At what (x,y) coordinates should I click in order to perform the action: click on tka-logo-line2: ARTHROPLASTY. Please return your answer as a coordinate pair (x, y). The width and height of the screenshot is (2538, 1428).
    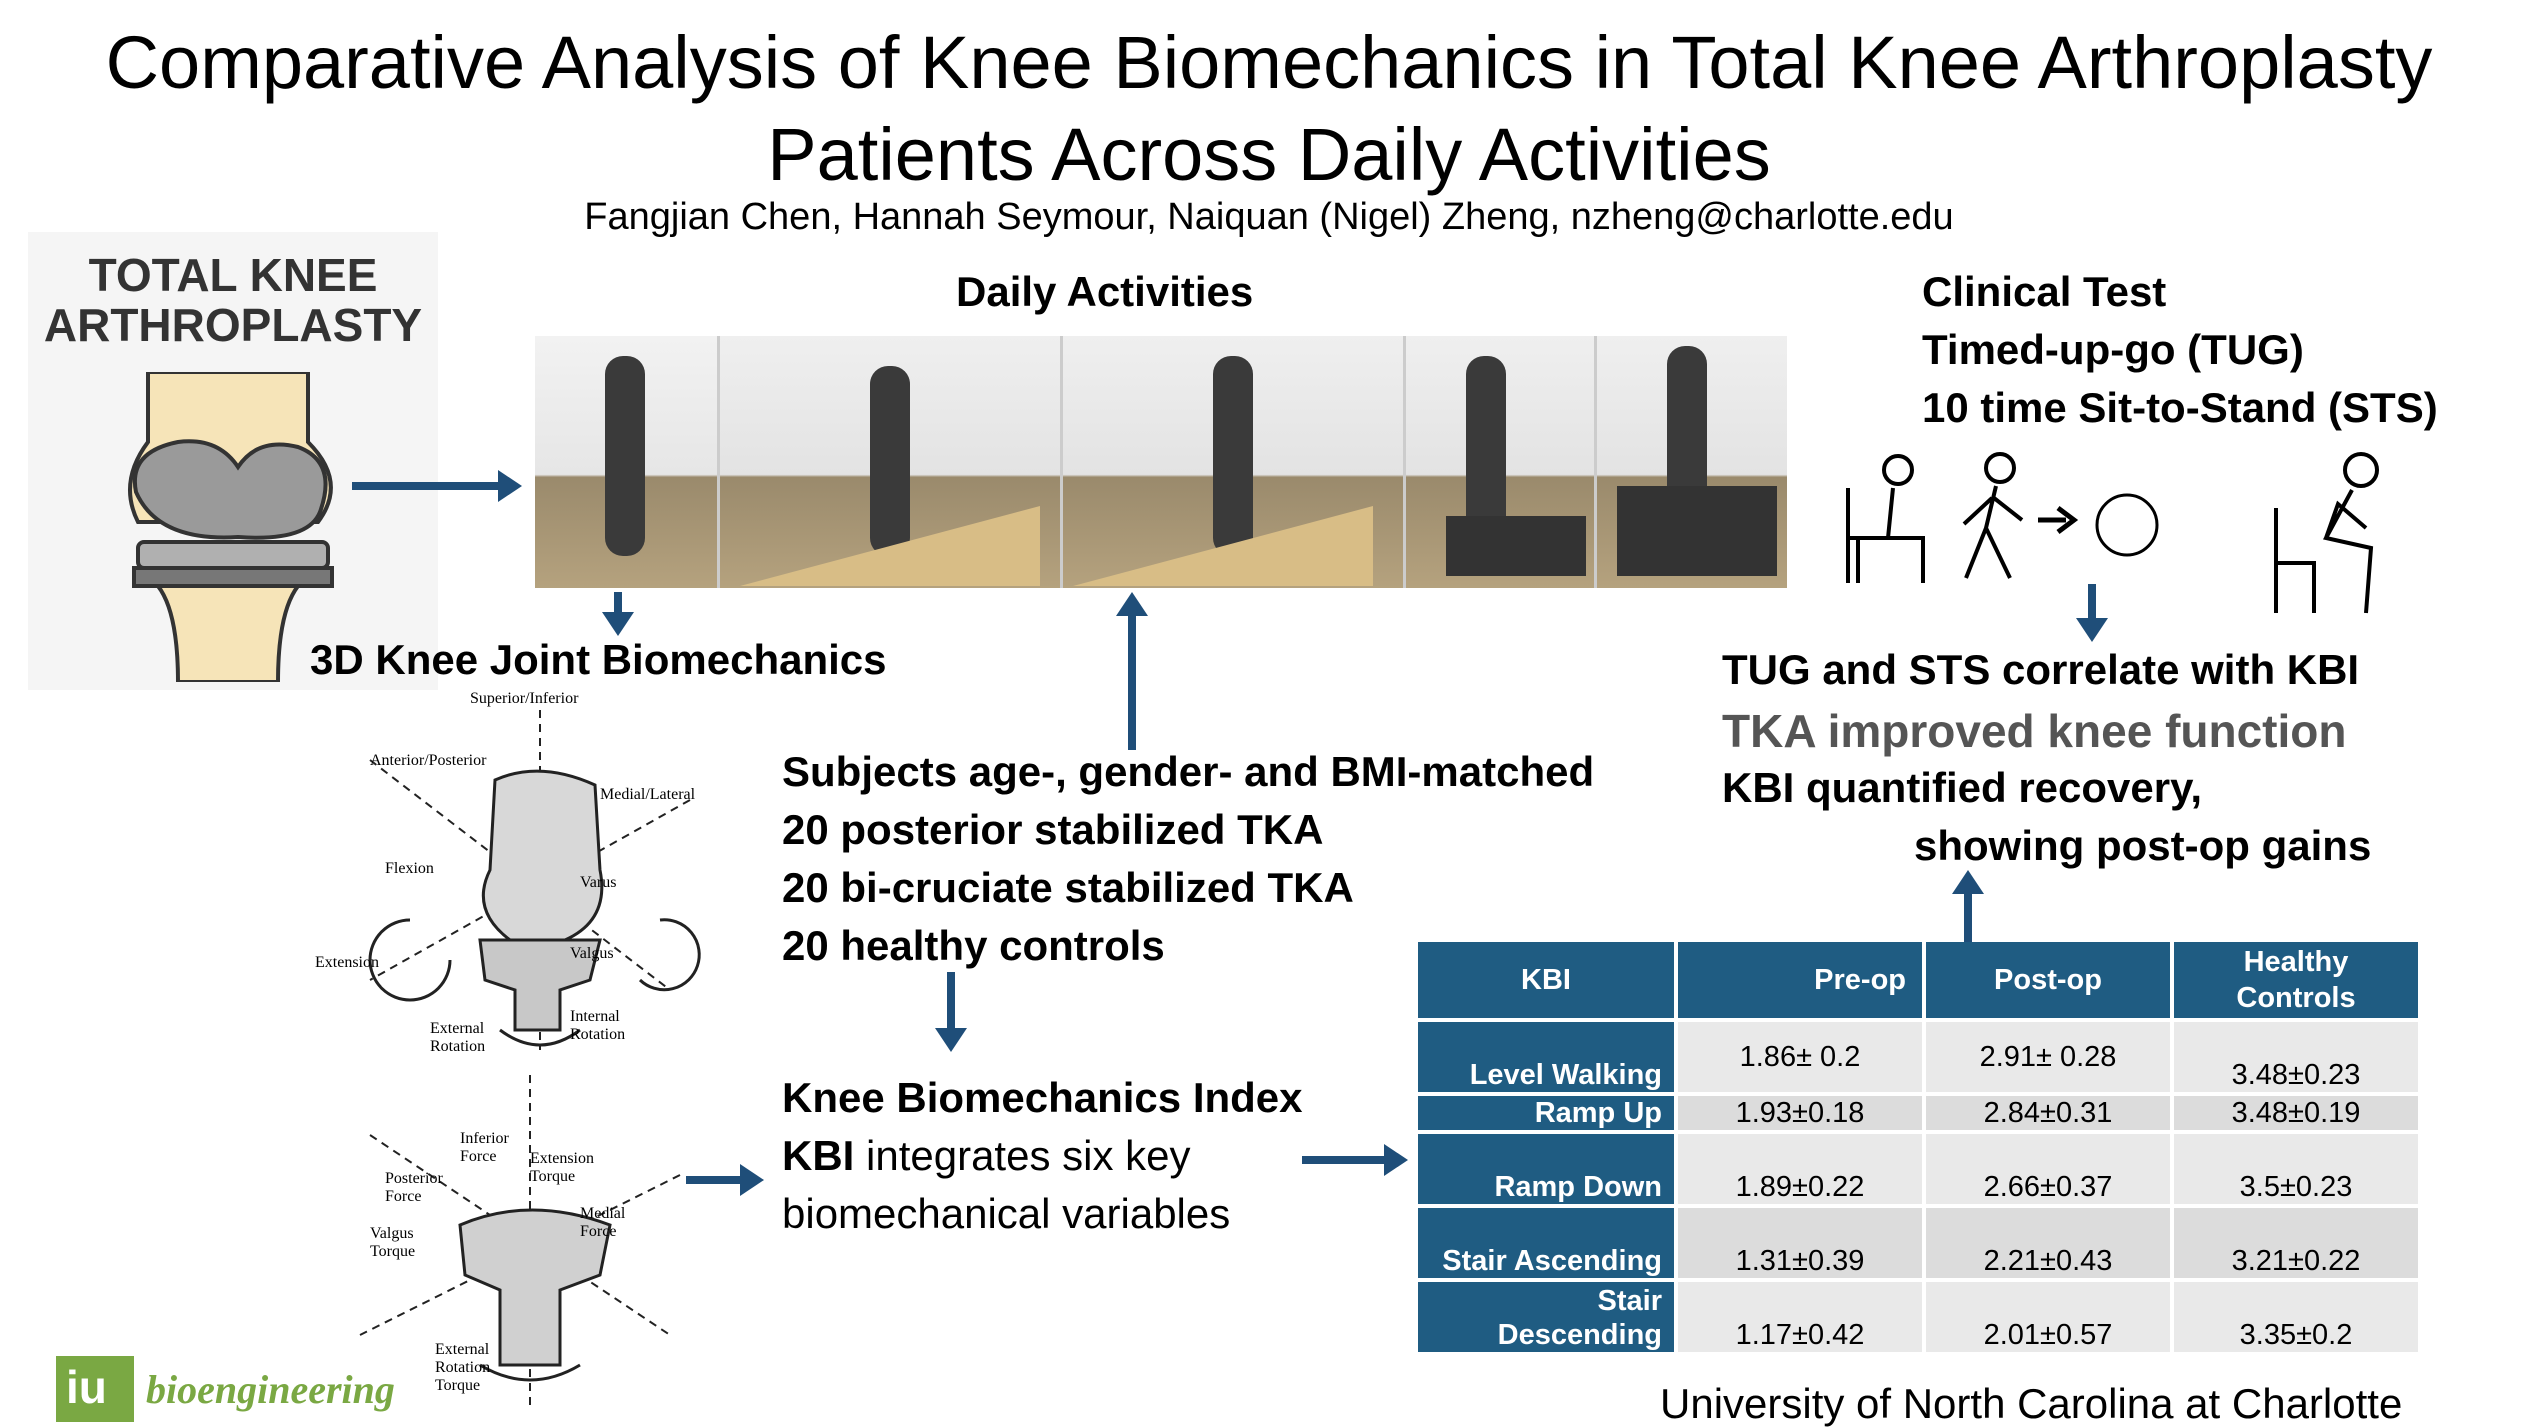
    Looking at the image, I should click on (233, 325).